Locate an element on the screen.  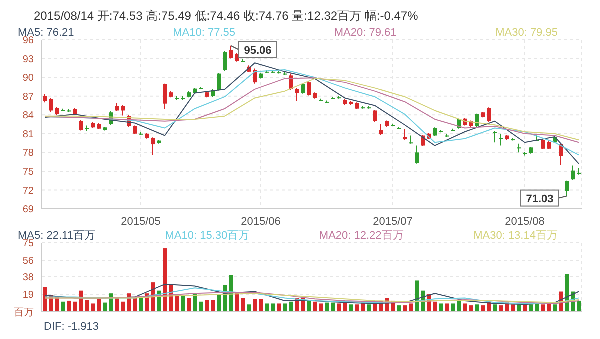
y-tick-label: 69 is located at coordinates (28, 210).